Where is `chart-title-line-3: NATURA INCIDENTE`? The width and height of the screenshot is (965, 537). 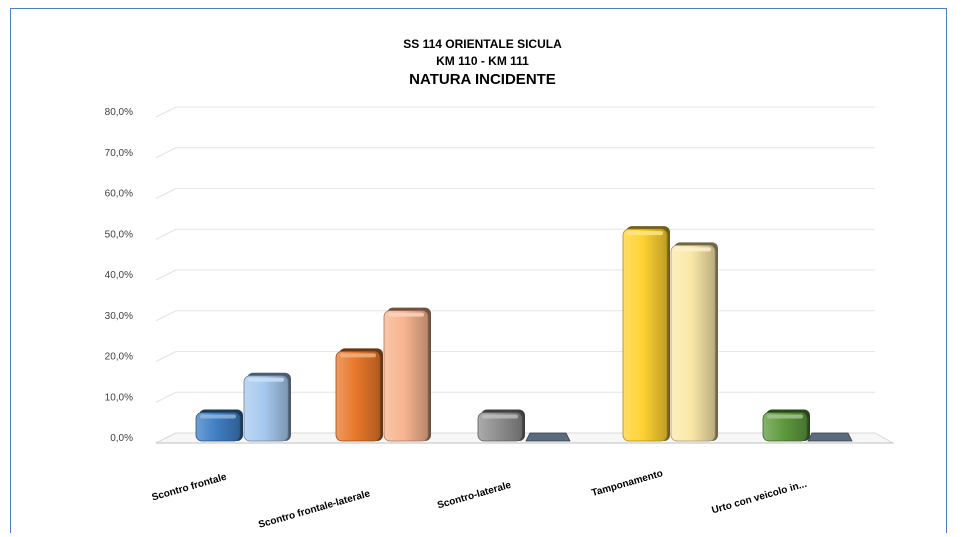 chart-title-line-3: NATURA INCIDENTE is located at coordinates (482, 79).